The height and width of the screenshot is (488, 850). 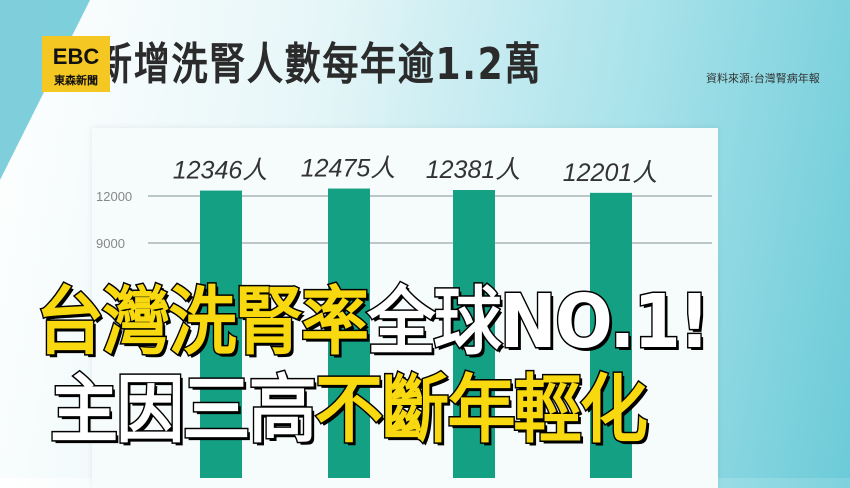 What do you see at coordinates (473, 170) in the screenshot?
I see `data-label: 12381人` at bounding box center [473, 170].